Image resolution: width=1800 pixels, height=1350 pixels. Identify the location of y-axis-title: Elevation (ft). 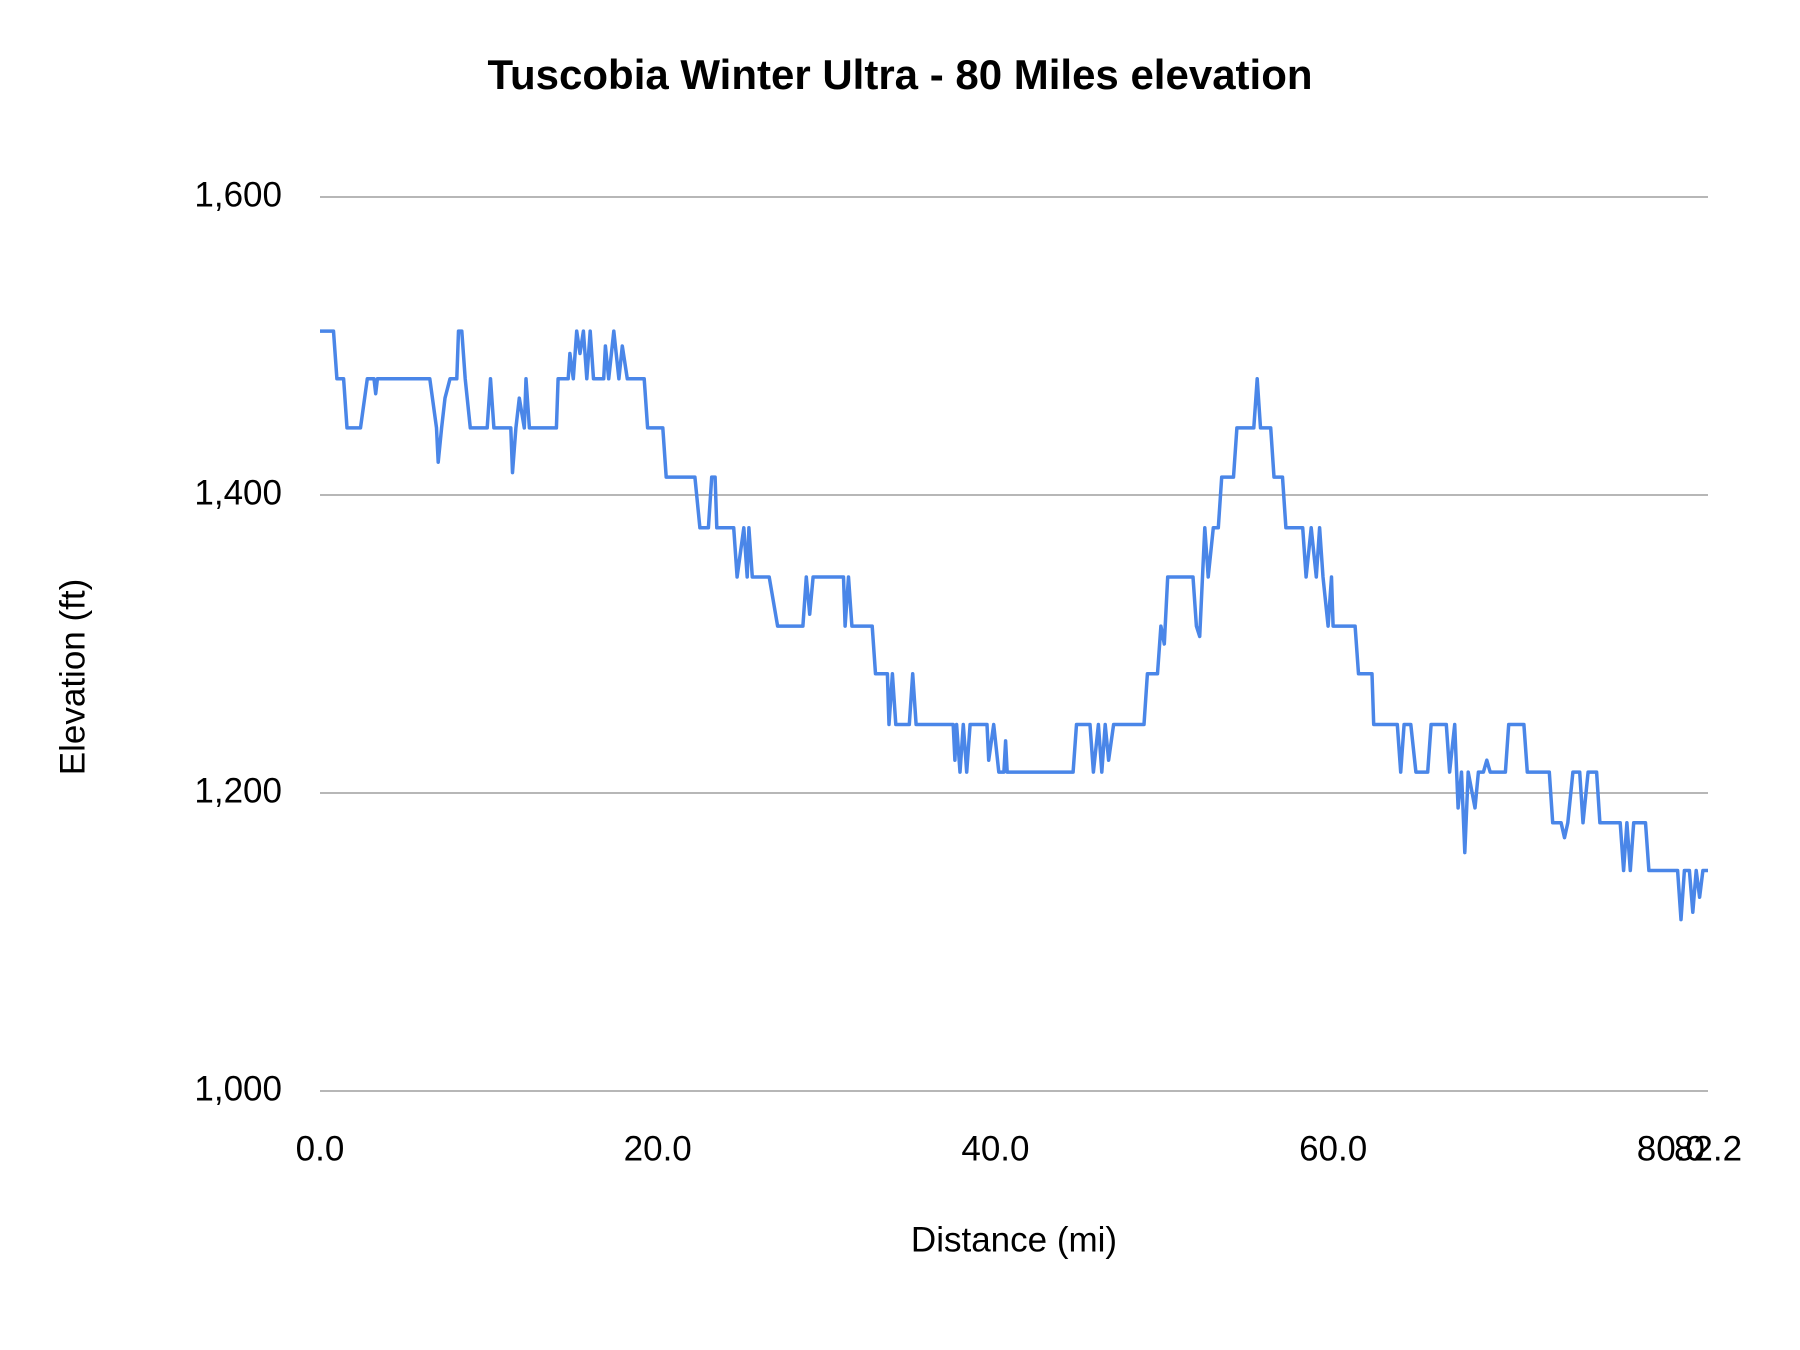
(72, 677).